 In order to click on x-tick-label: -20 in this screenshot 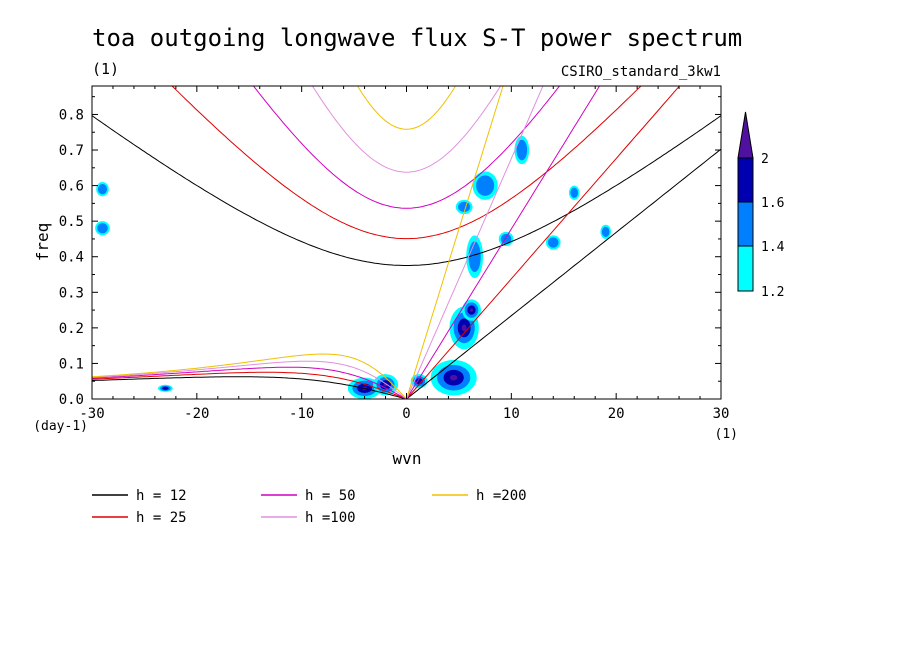, I will do `click(196, 414)`.